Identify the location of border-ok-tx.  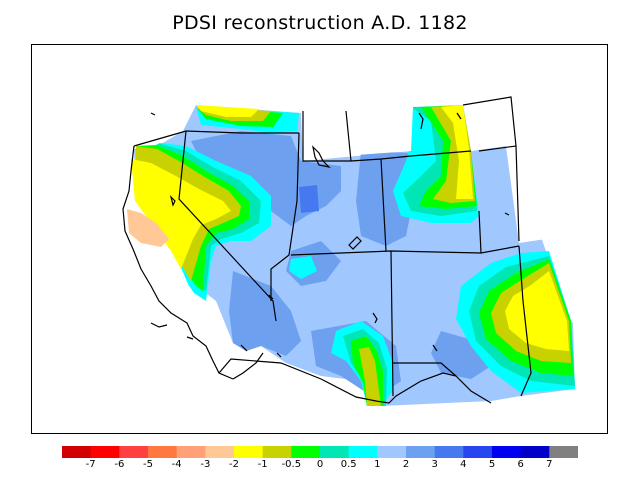
(525, 321).